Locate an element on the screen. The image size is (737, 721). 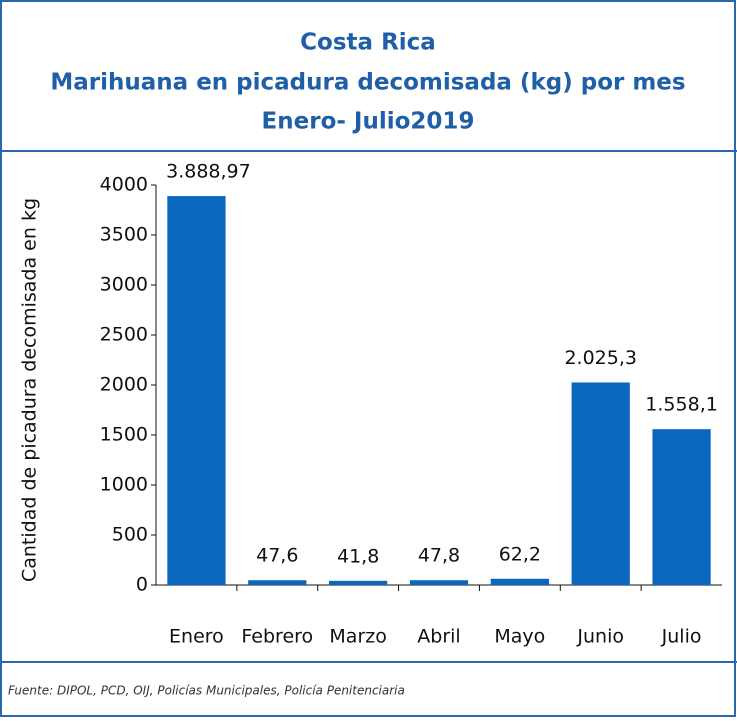
value-label: 47,8 is located at coordinates (439, 556).